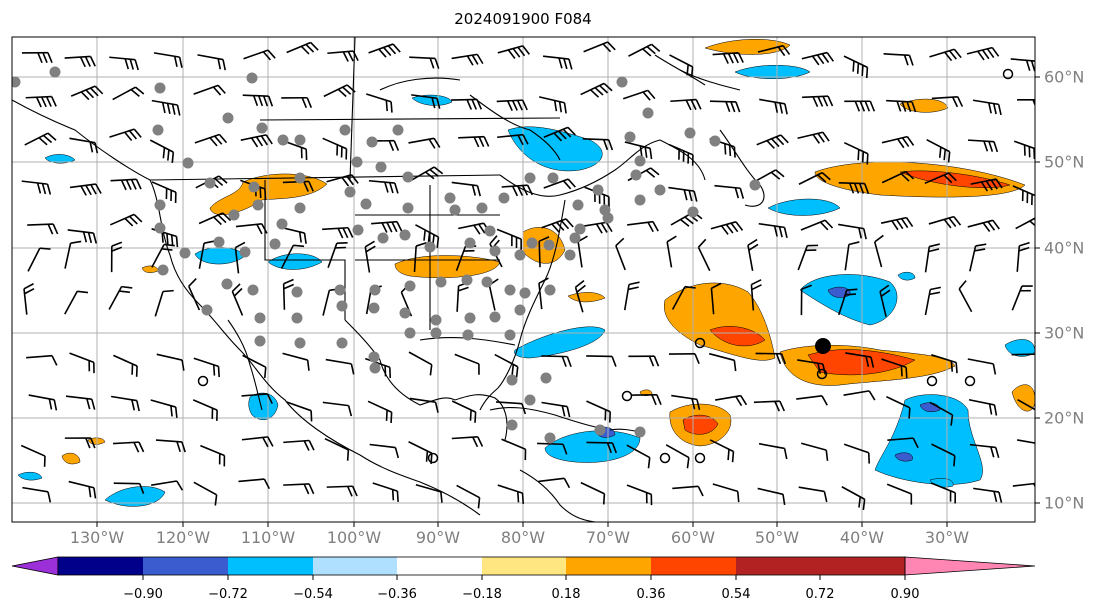  What do you see at coordinates (447, 267) in the screenshot?
I see `positive-anomaly-region` at bounding box center [447, 267].